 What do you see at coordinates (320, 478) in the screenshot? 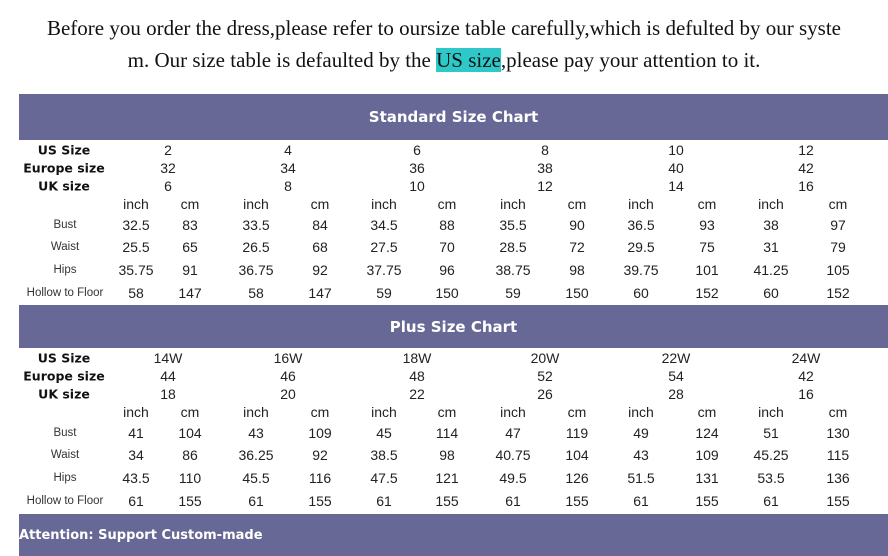
I see `measure-cell: 116` at bounding box center [320, 478].